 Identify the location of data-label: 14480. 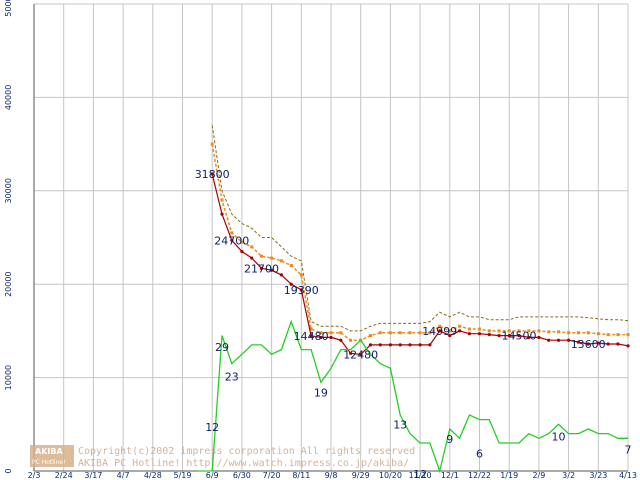
(311, 336).